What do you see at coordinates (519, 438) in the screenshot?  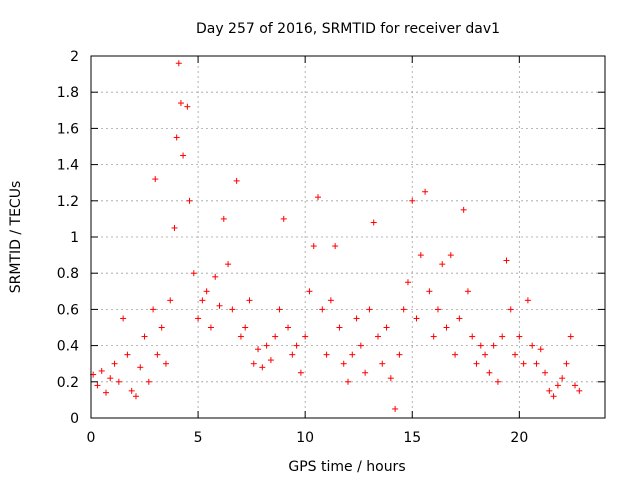 I see `x-tick-label: 20` at bounding box center [519, 438].